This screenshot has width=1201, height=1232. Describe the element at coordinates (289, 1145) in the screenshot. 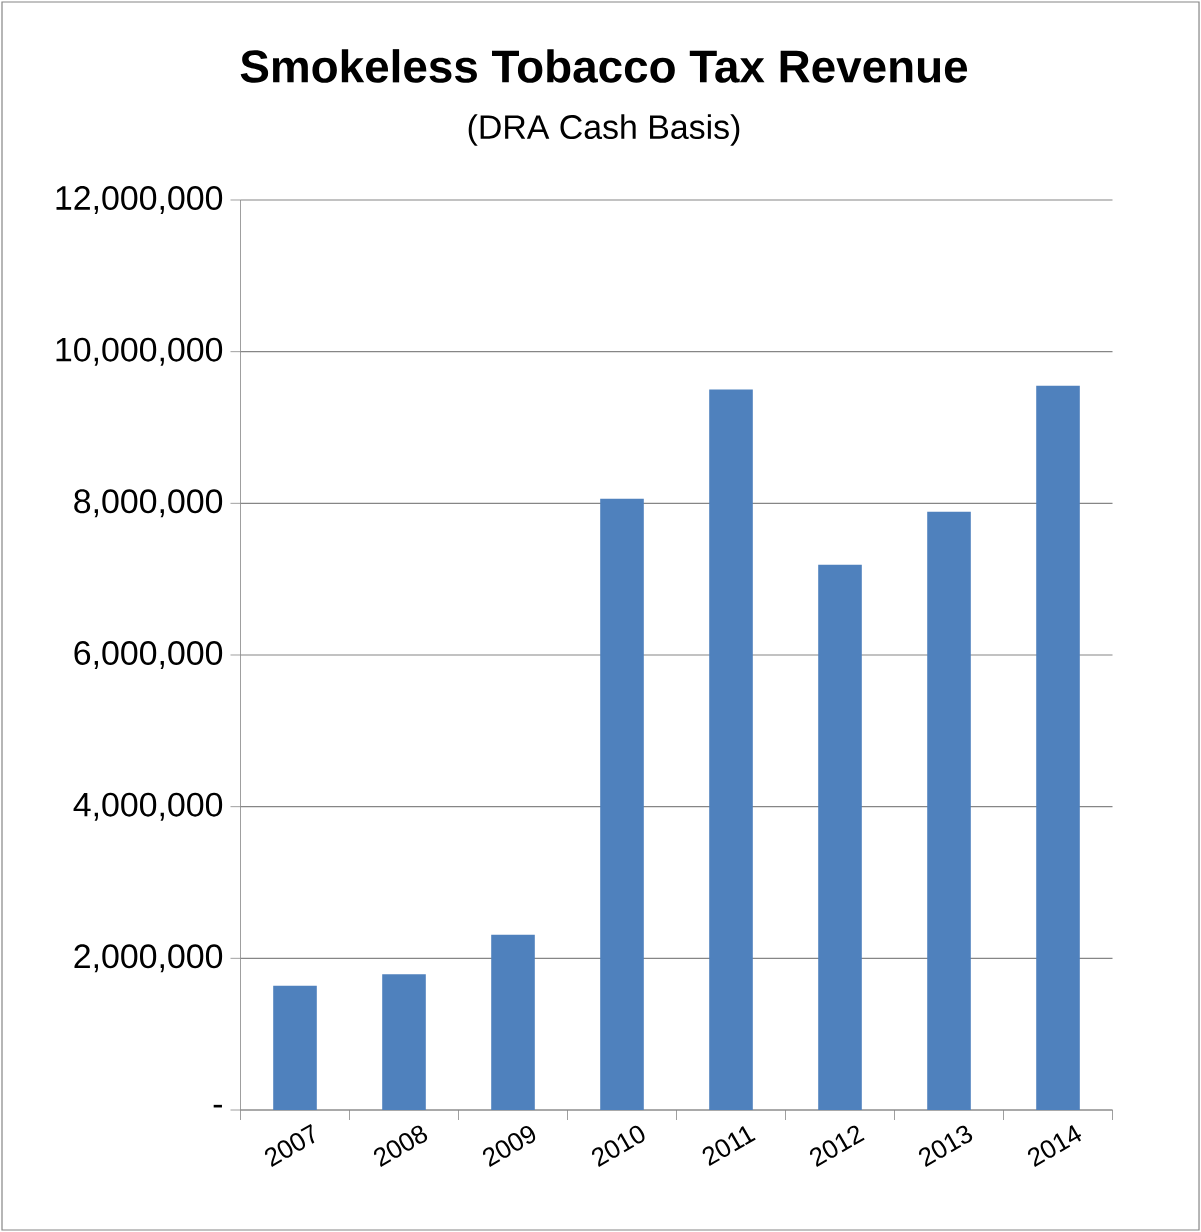

I see `x-tick-label: 2007` at that location.